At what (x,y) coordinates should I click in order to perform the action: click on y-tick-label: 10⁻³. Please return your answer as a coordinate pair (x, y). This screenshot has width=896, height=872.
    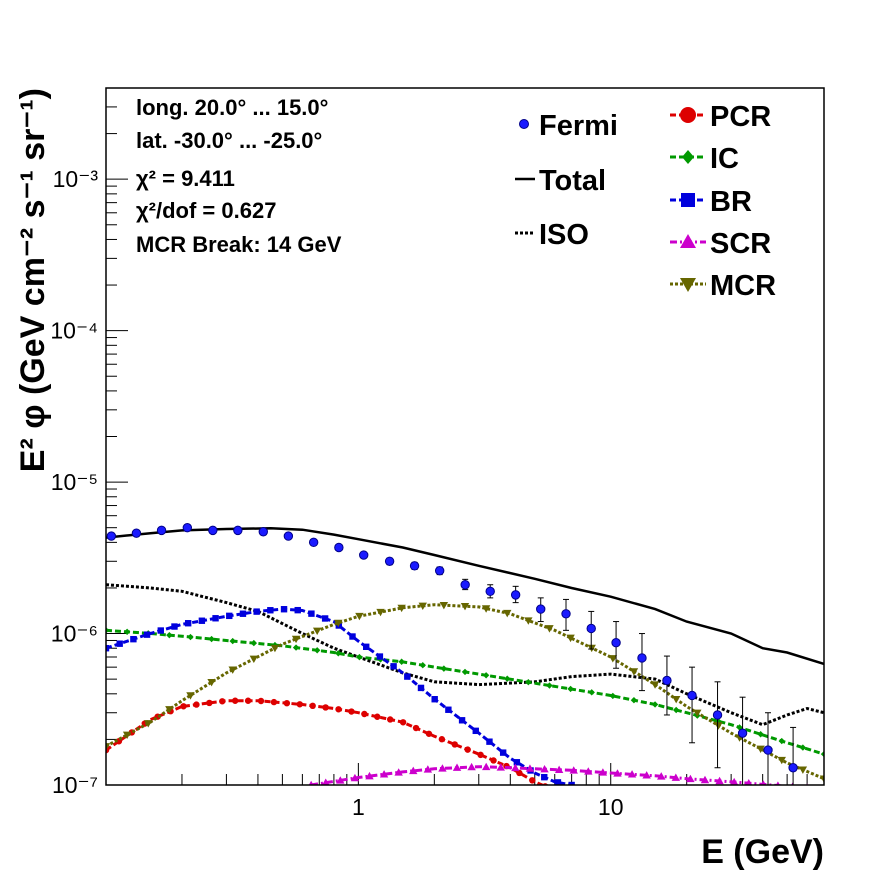
    Looking at the image, I should click on (76, 179).